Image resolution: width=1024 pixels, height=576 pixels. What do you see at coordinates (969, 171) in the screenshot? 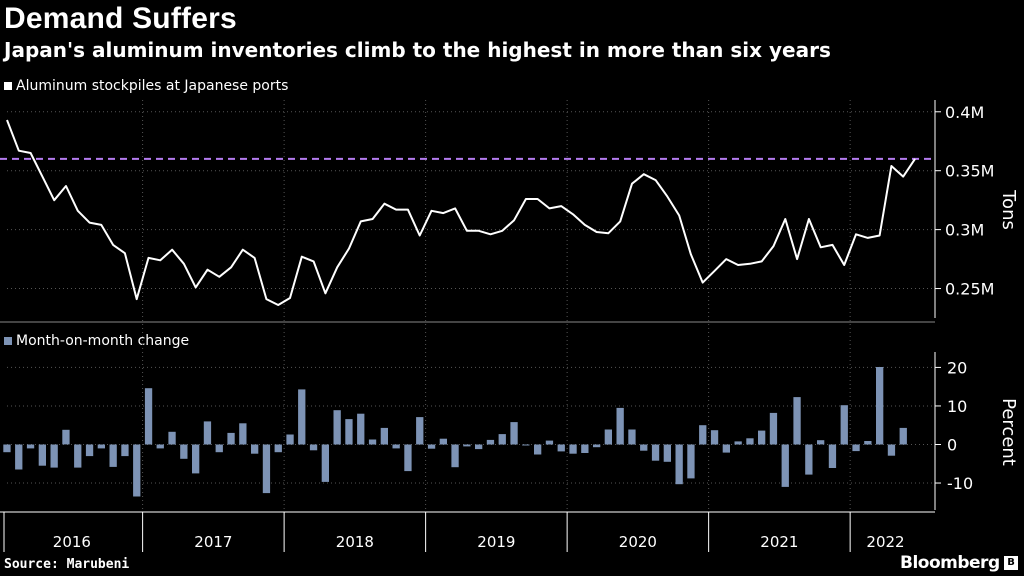
I see `top-y-tick-label: 0.35M` at bounding box center [969, 171].